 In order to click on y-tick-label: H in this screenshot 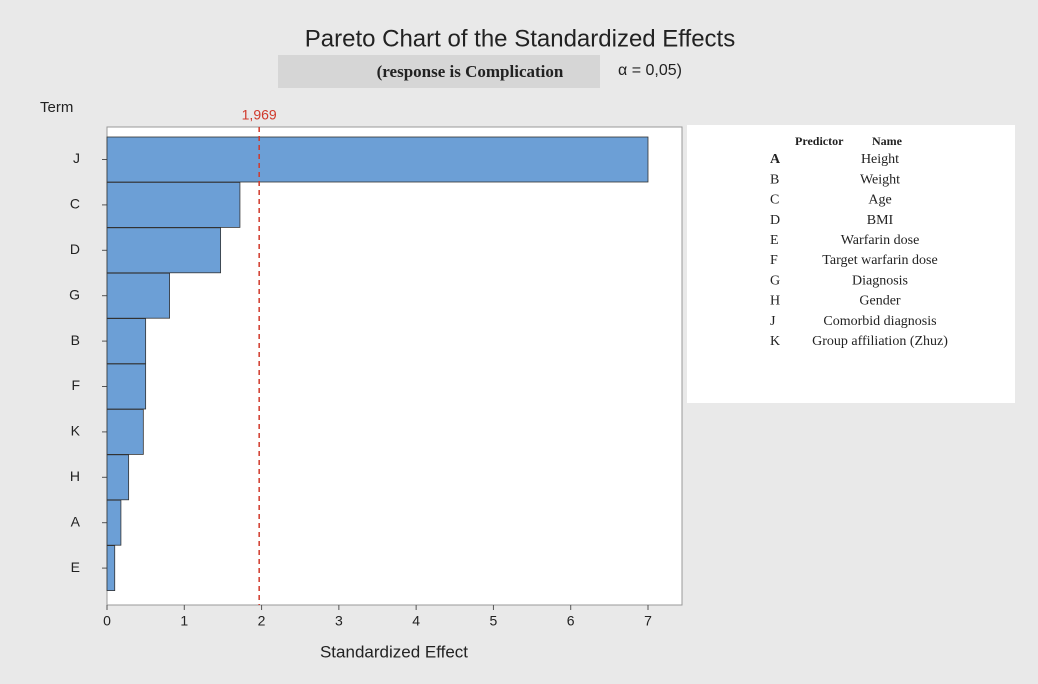, I will do `click(75, 476)`.